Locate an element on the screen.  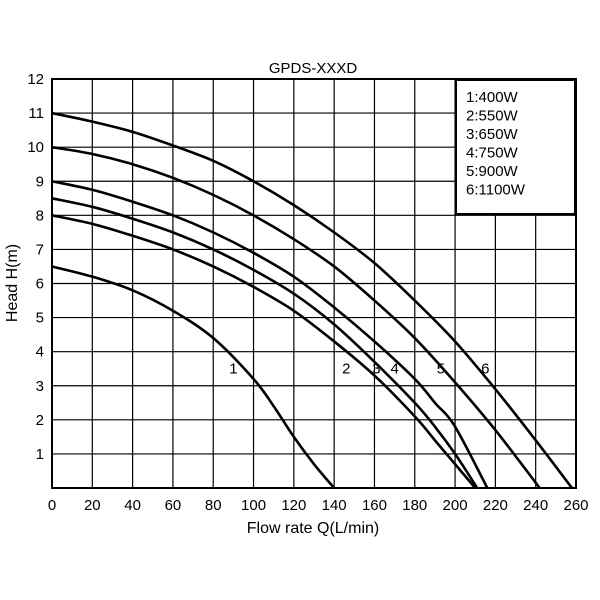
y-tick-label: 6 is located at coordinates (40, 284).